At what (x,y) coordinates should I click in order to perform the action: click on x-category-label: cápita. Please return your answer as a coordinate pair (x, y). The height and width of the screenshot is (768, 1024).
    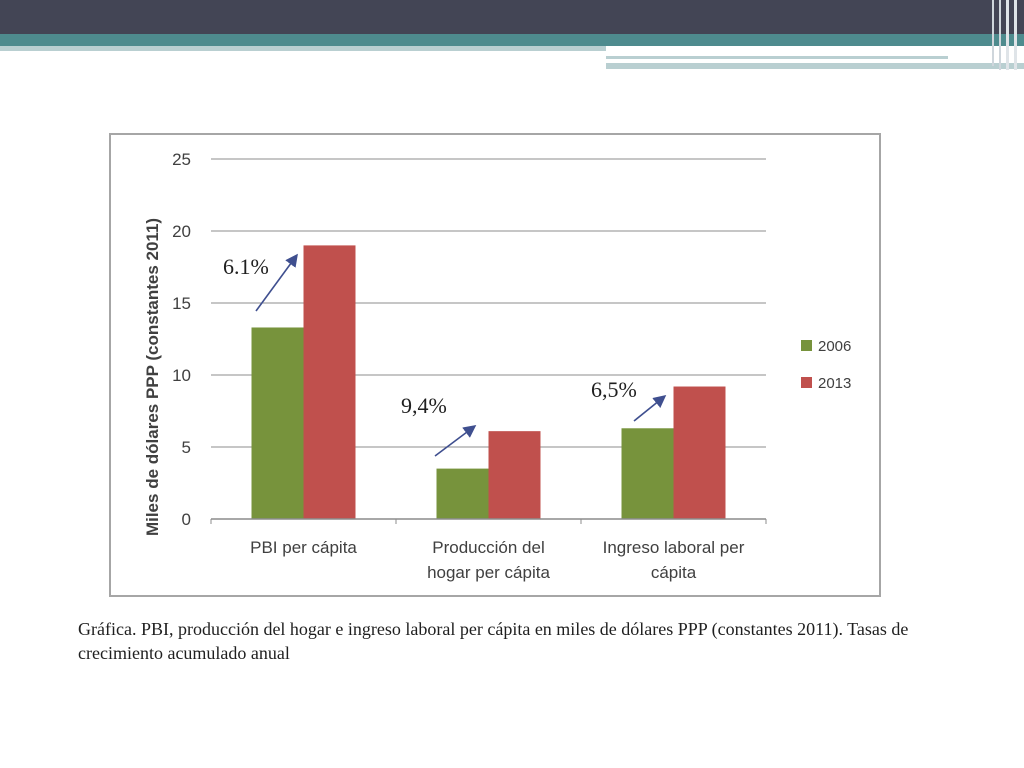
    Looking at the image, I should click on (674, 572).